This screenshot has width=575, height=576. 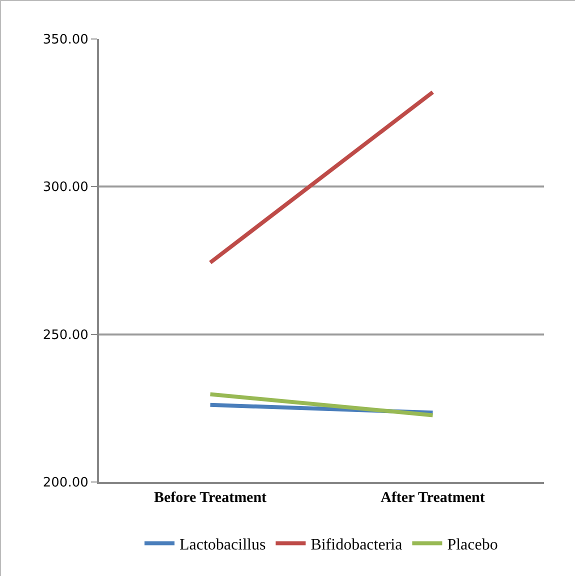 What do you see at coordinates (210, 498) in the screenshot?
I see `x-tick-label: Before Treatment` at bounding box center [210, 498].